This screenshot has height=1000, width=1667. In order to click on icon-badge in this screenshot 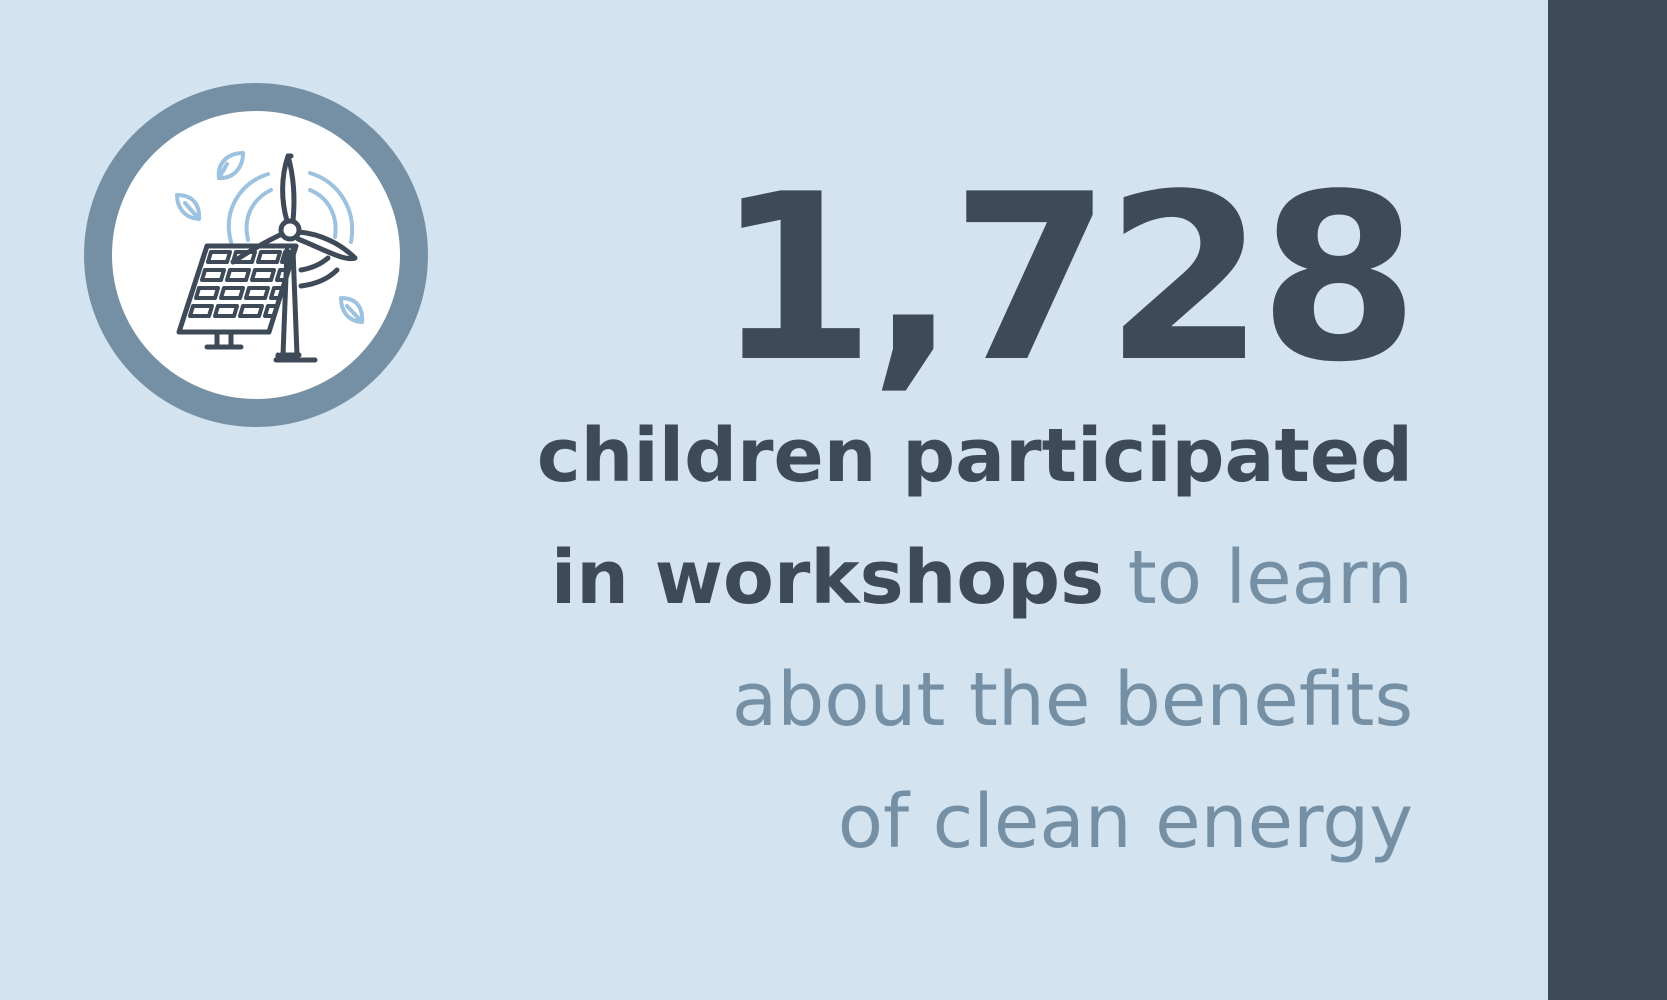, I will do `click(256, 255)`.